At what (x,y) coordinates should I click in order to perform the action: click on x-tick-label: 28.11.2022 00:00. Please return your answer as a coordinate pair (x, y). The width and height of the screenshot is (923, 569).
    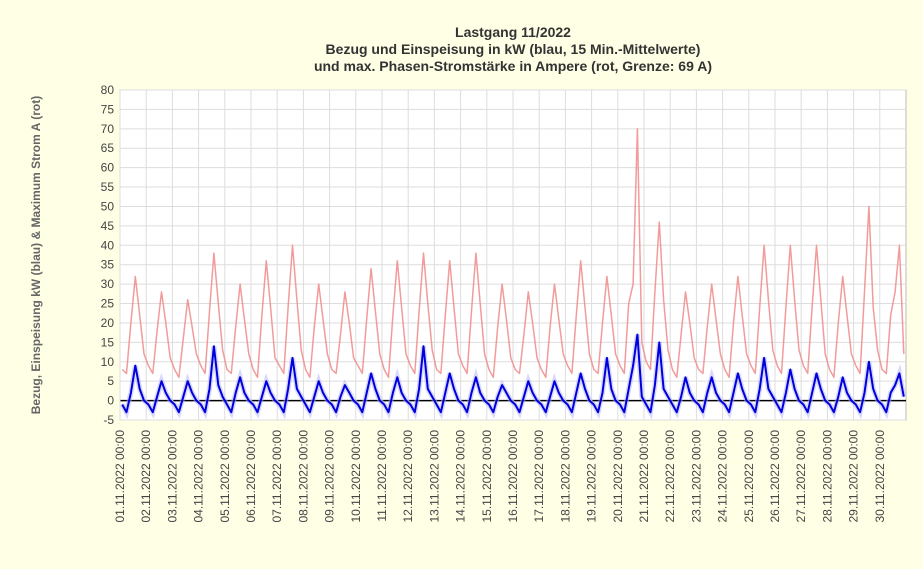
    Looking at the image, I should click on (827, 476).